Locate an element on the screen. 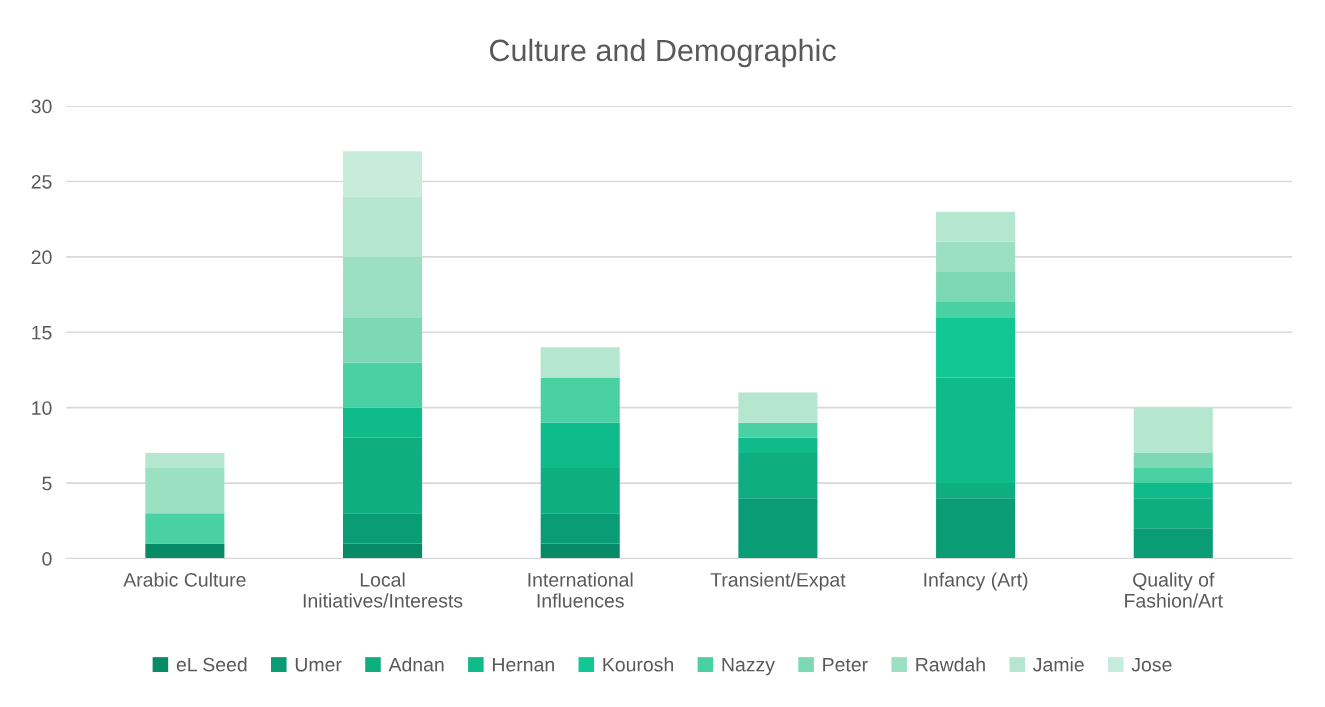 Image resolution: width=1325 pixels, height=707 pixels. legend-label: Peter is located at coordinates (845, 664).